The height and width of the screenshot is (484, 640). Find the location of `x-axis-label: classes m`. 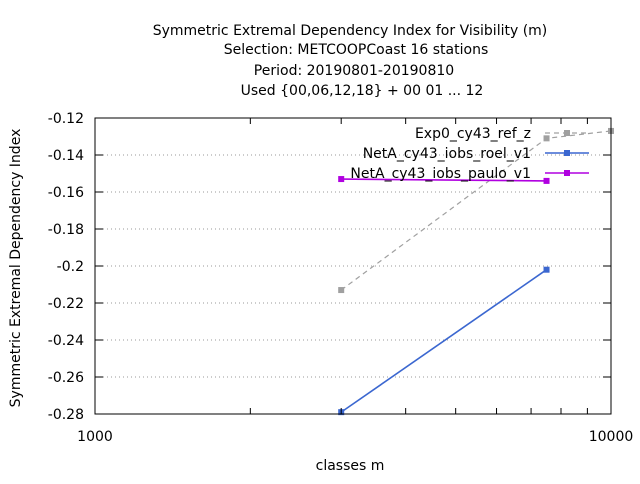

x-axis-label: classes m is located at coordinates (350, 466).